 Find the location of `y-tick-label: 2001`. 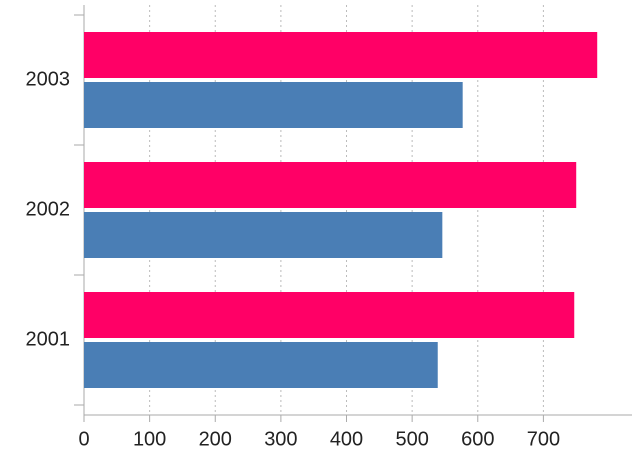

y-tick-label: 2001 is located at coordinates (48, 339).